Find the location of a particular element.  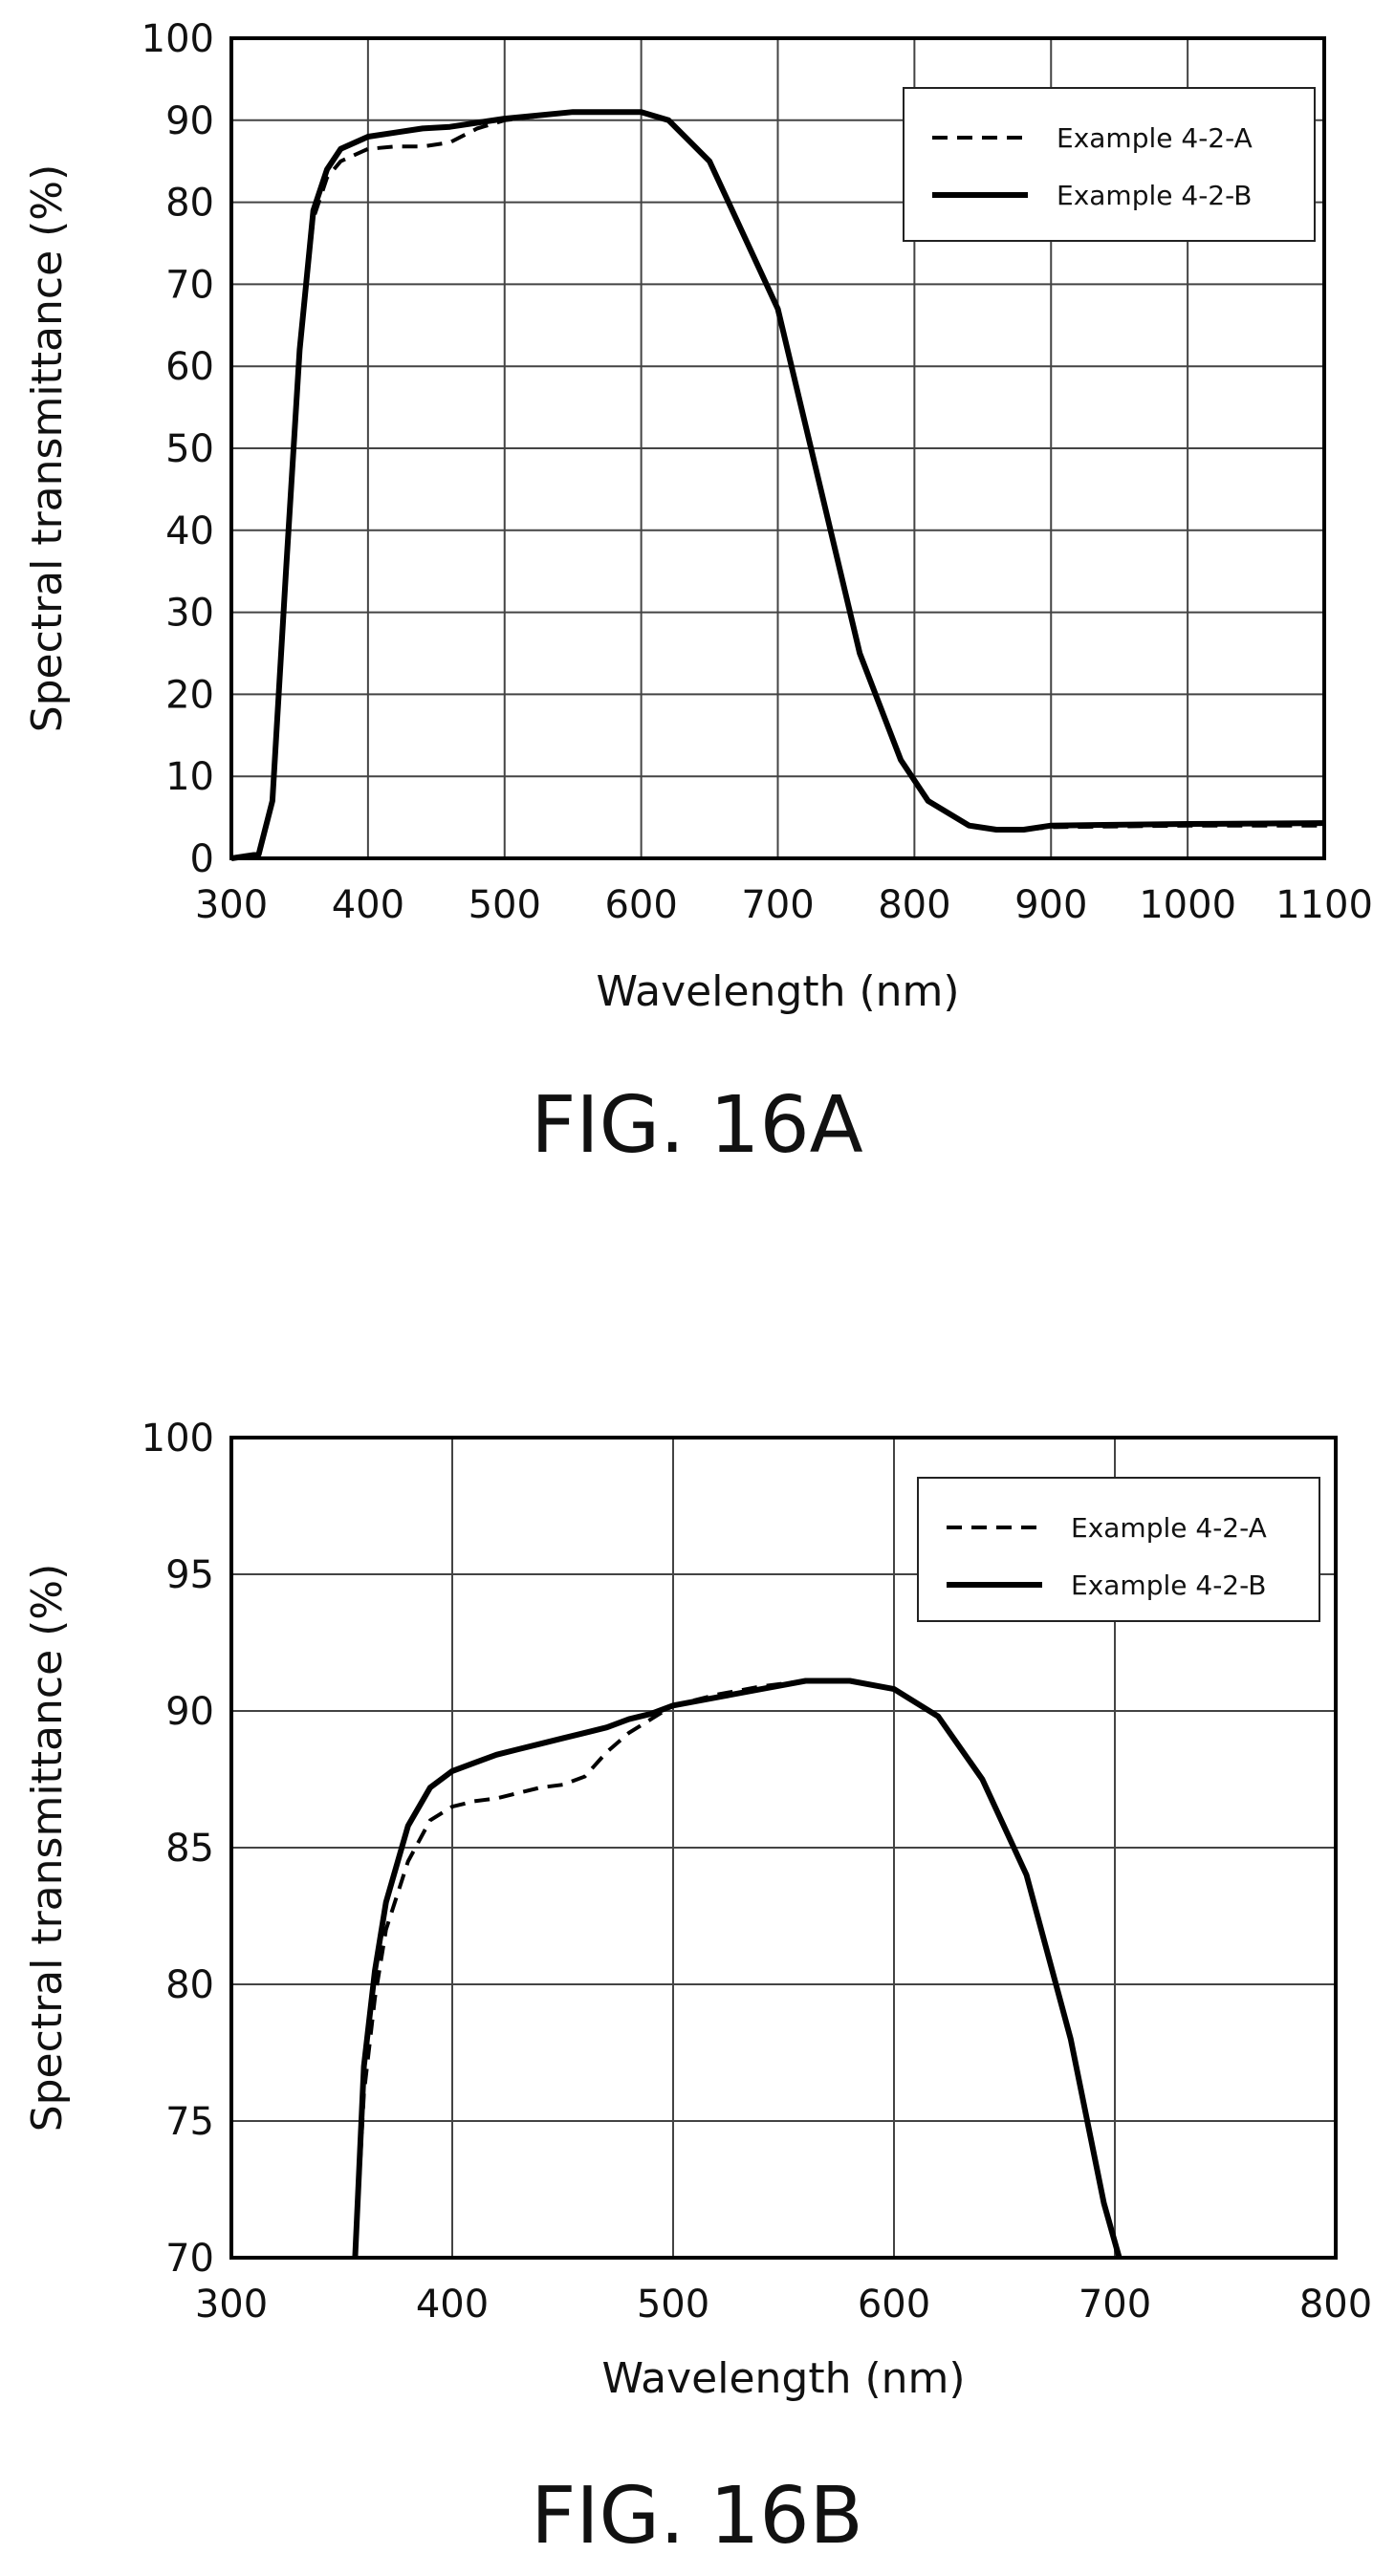

y-tick-label: 40 is located at coordinates (189, 531).